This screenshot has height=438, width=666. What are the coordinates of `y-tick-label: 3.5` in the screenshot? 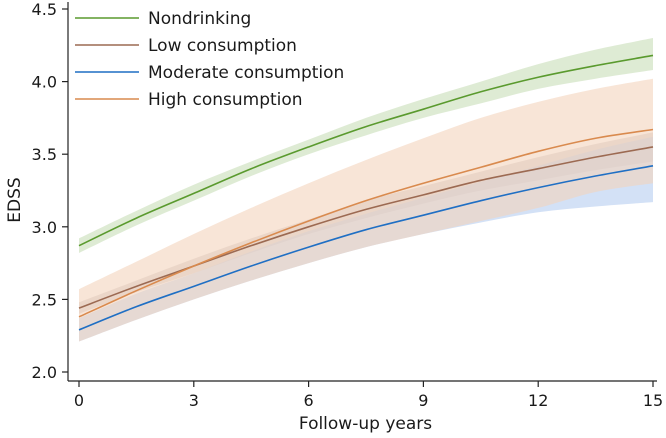 It's located at (44, 154).